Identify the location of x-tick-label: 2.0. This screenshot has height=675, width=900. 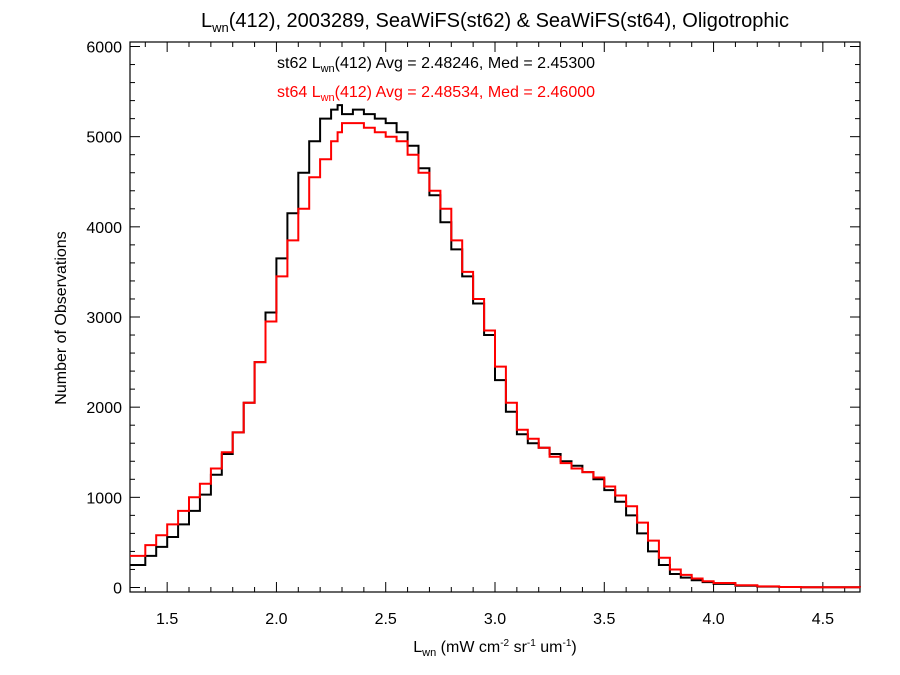
(276, 619).